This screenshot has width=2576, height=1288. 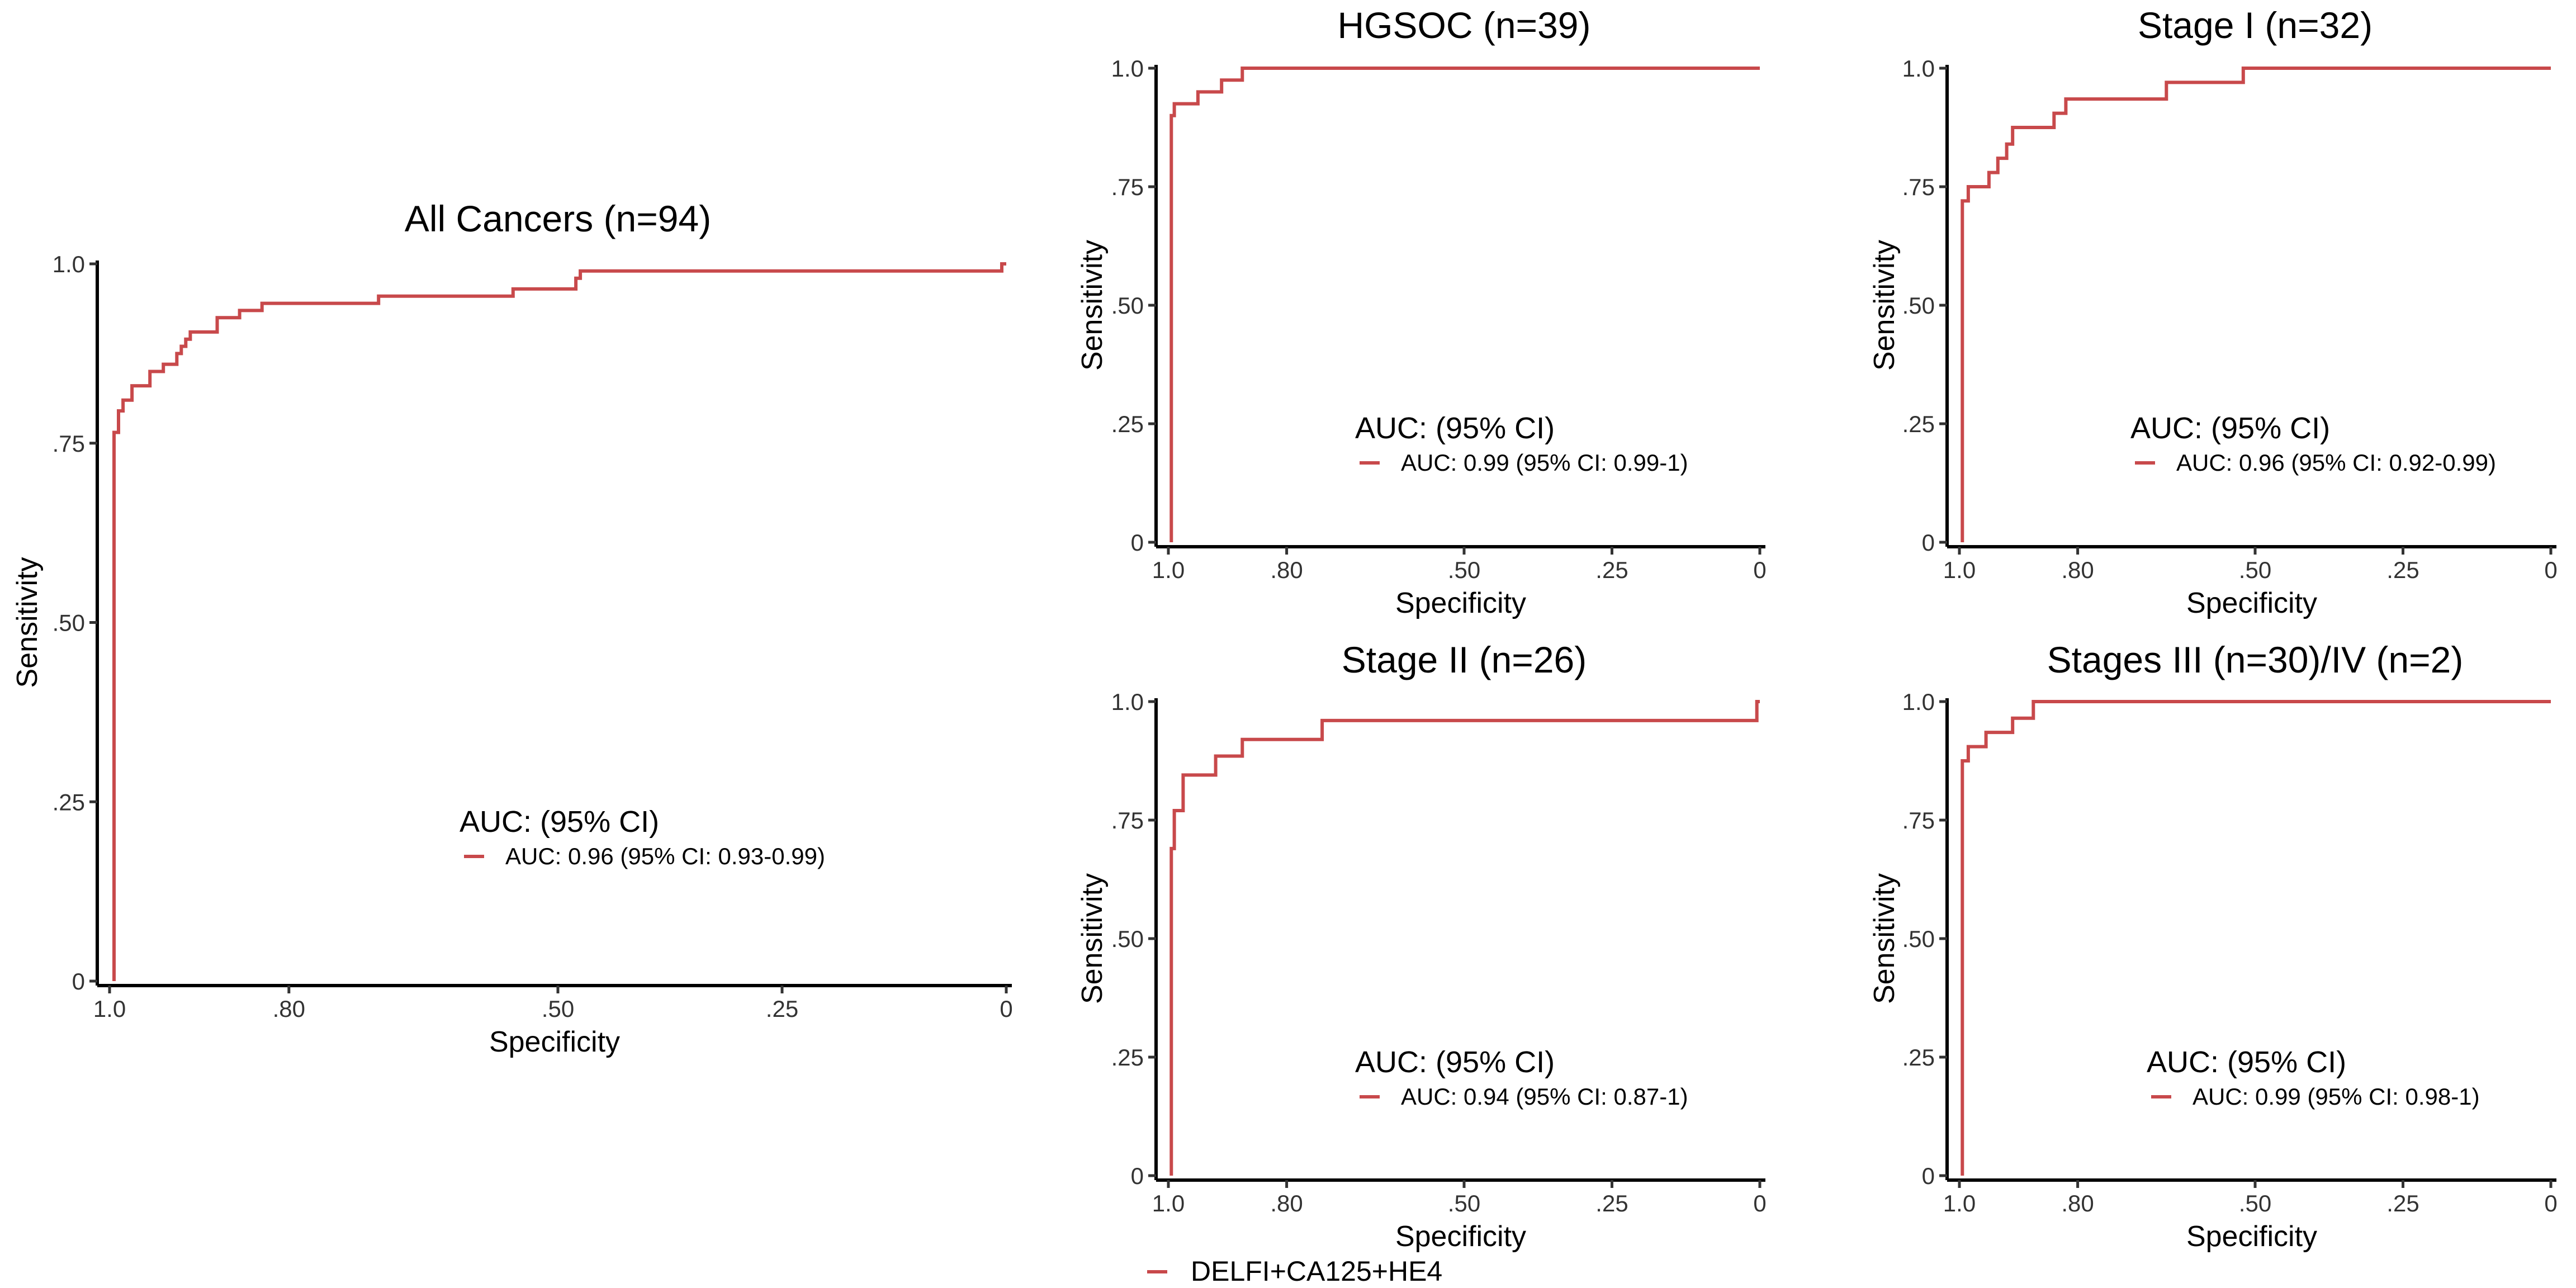 What do you see at coordinates (665, 856) in the screenshot?
I see `legend-item-label: AUC: 0.96 (95% CI: 0.93-0.99)` at bounding box center [665, 856].